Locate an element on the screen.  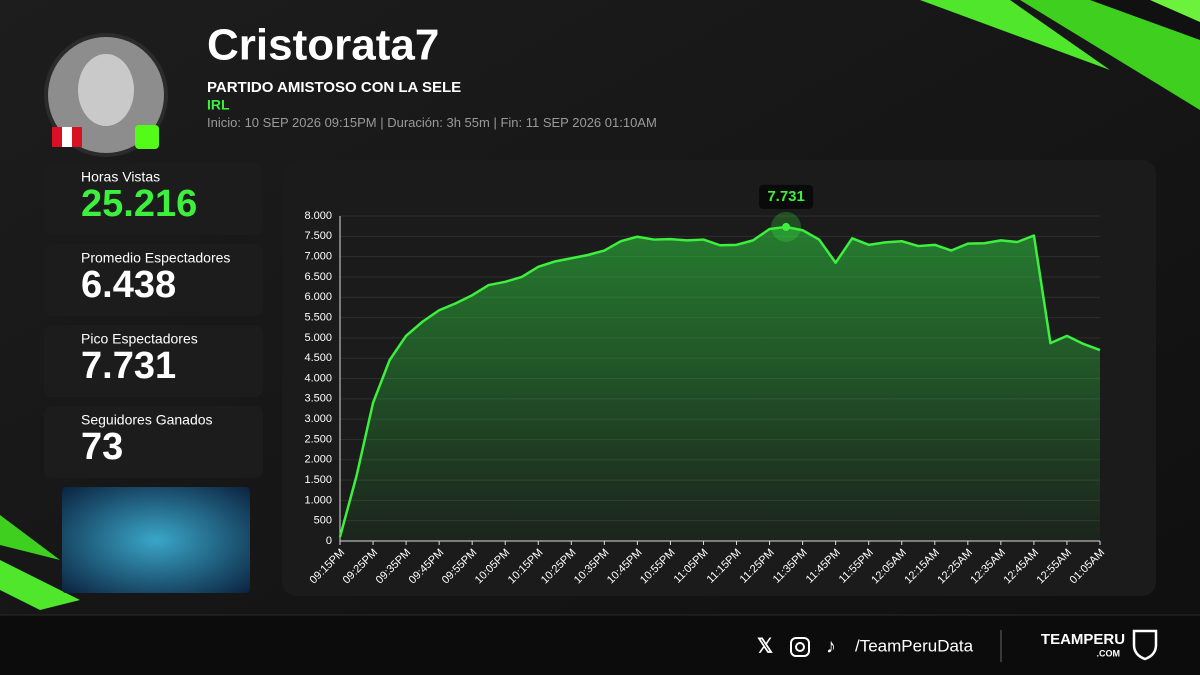
meta-duration: Duración: 3h 55m is located at coordinates (438, 122).